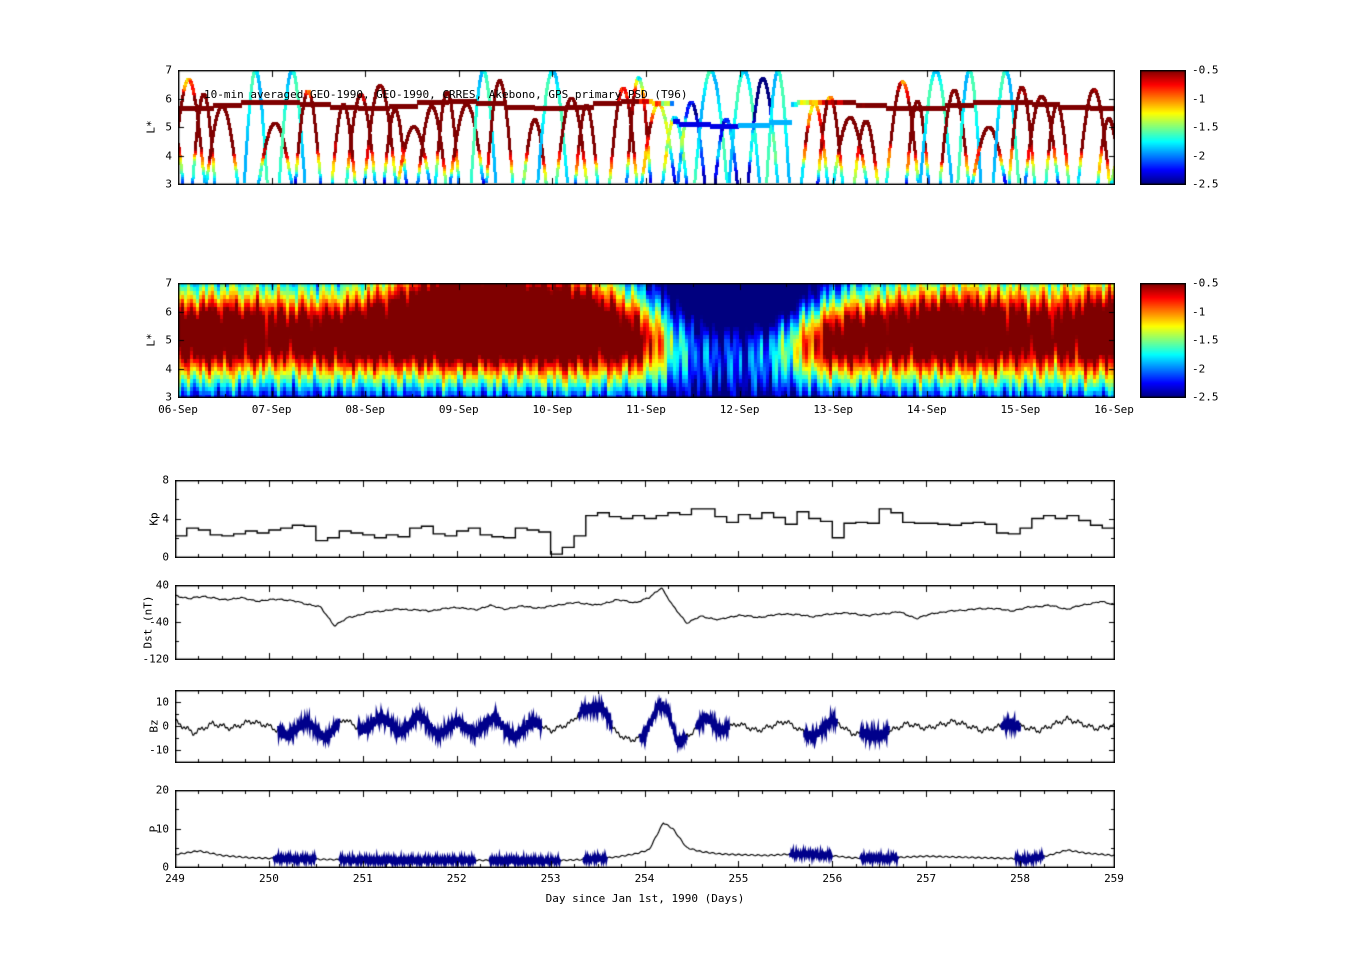 The image size is (1351, 974). Describe the element at coordinates (156, 659) in the screenshot. I see `tick-label: -120` at that location.